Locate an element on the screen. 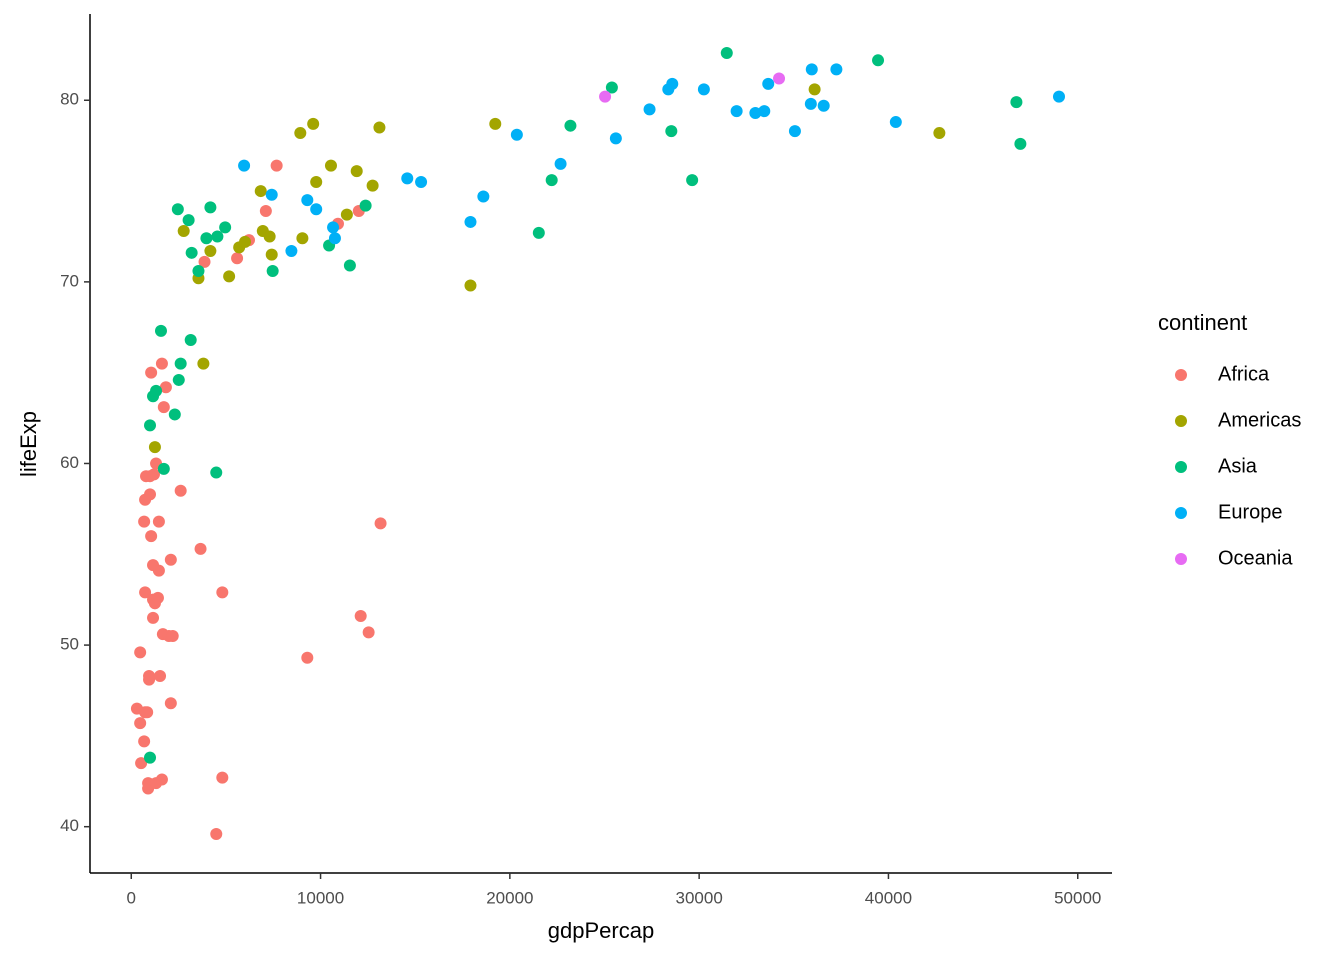  legend-label: Asia is located at coordinates (1238, 466).